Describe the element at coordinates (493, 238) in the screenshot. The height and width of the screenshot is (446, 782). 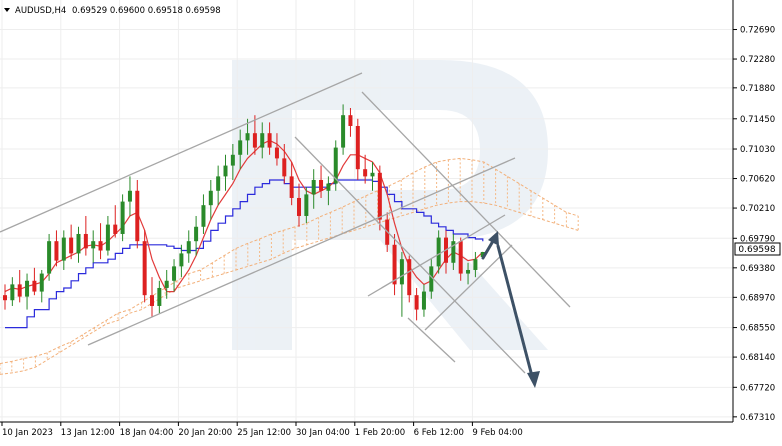
I see `forecast-arrow-up-head` at that location.